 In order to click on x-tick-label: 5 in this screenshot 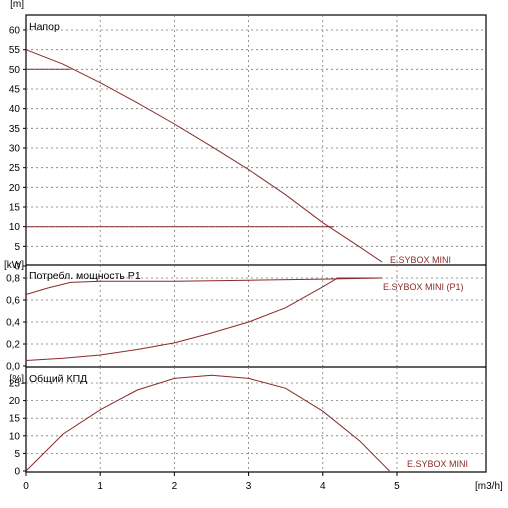, I will do `click(397, 486)`.